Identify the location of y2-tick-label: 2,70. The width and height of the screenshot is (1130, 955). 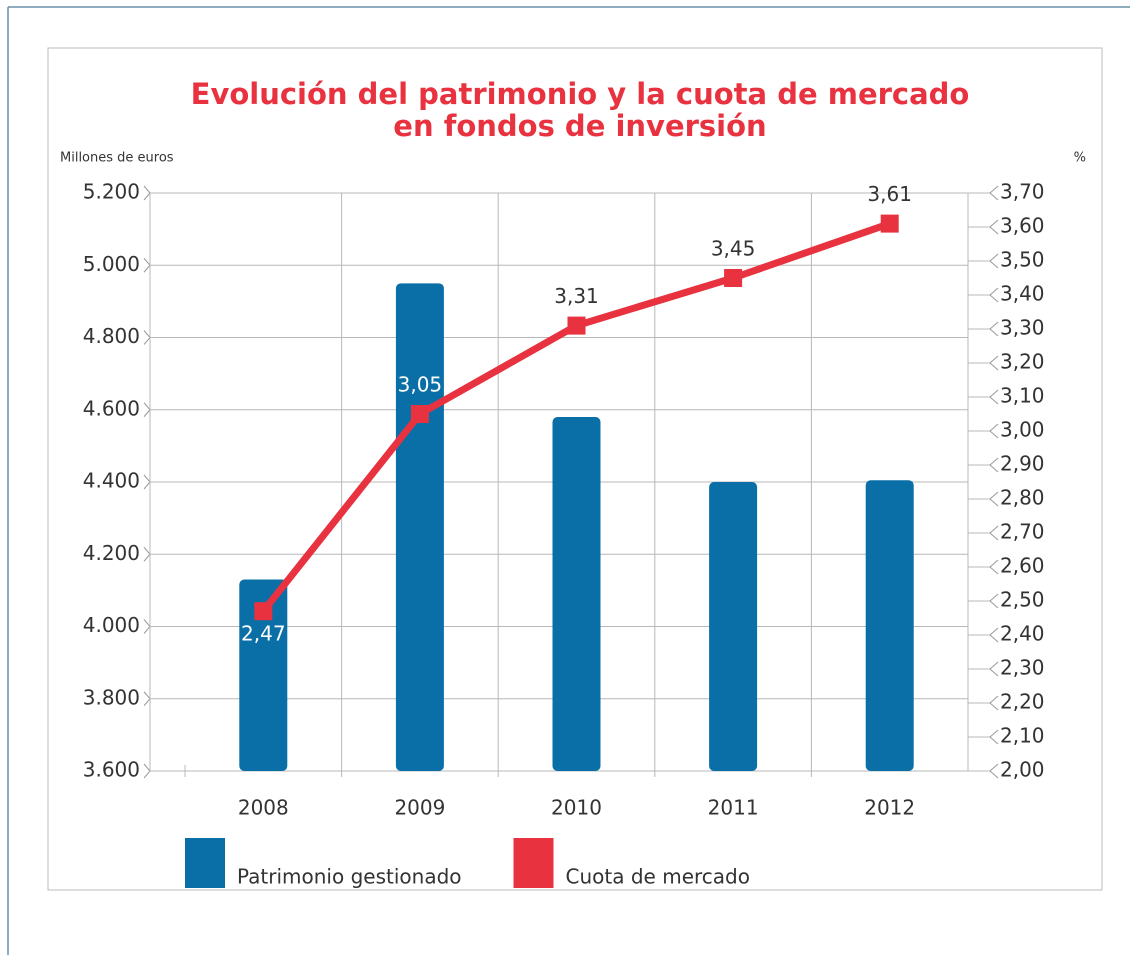
(1022, 532).